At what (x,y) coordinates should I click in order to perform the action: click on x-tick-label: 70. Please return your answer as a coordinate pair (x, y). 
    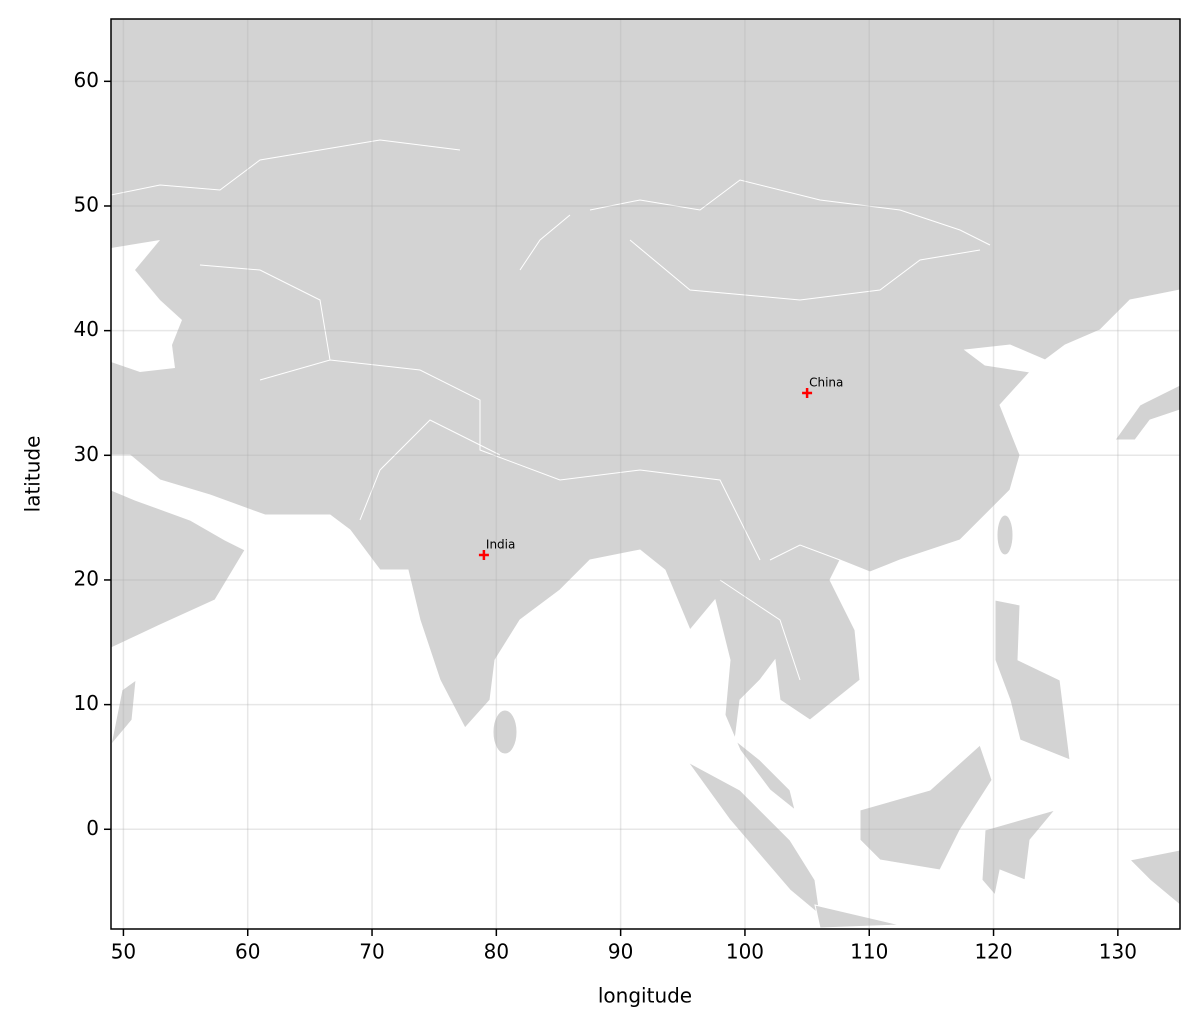
    Looking at the image, I should click on (371, 952).